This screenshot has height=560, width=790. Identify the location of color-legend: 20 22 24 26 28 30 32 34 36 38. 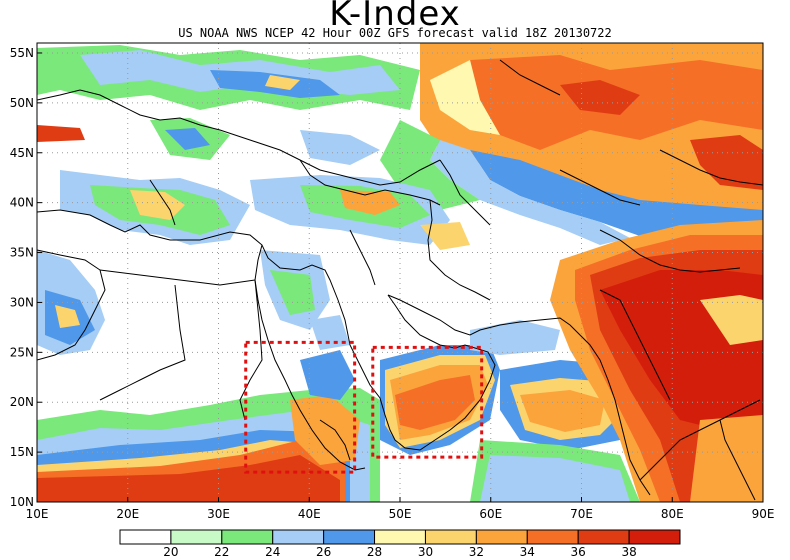
(400, 544).